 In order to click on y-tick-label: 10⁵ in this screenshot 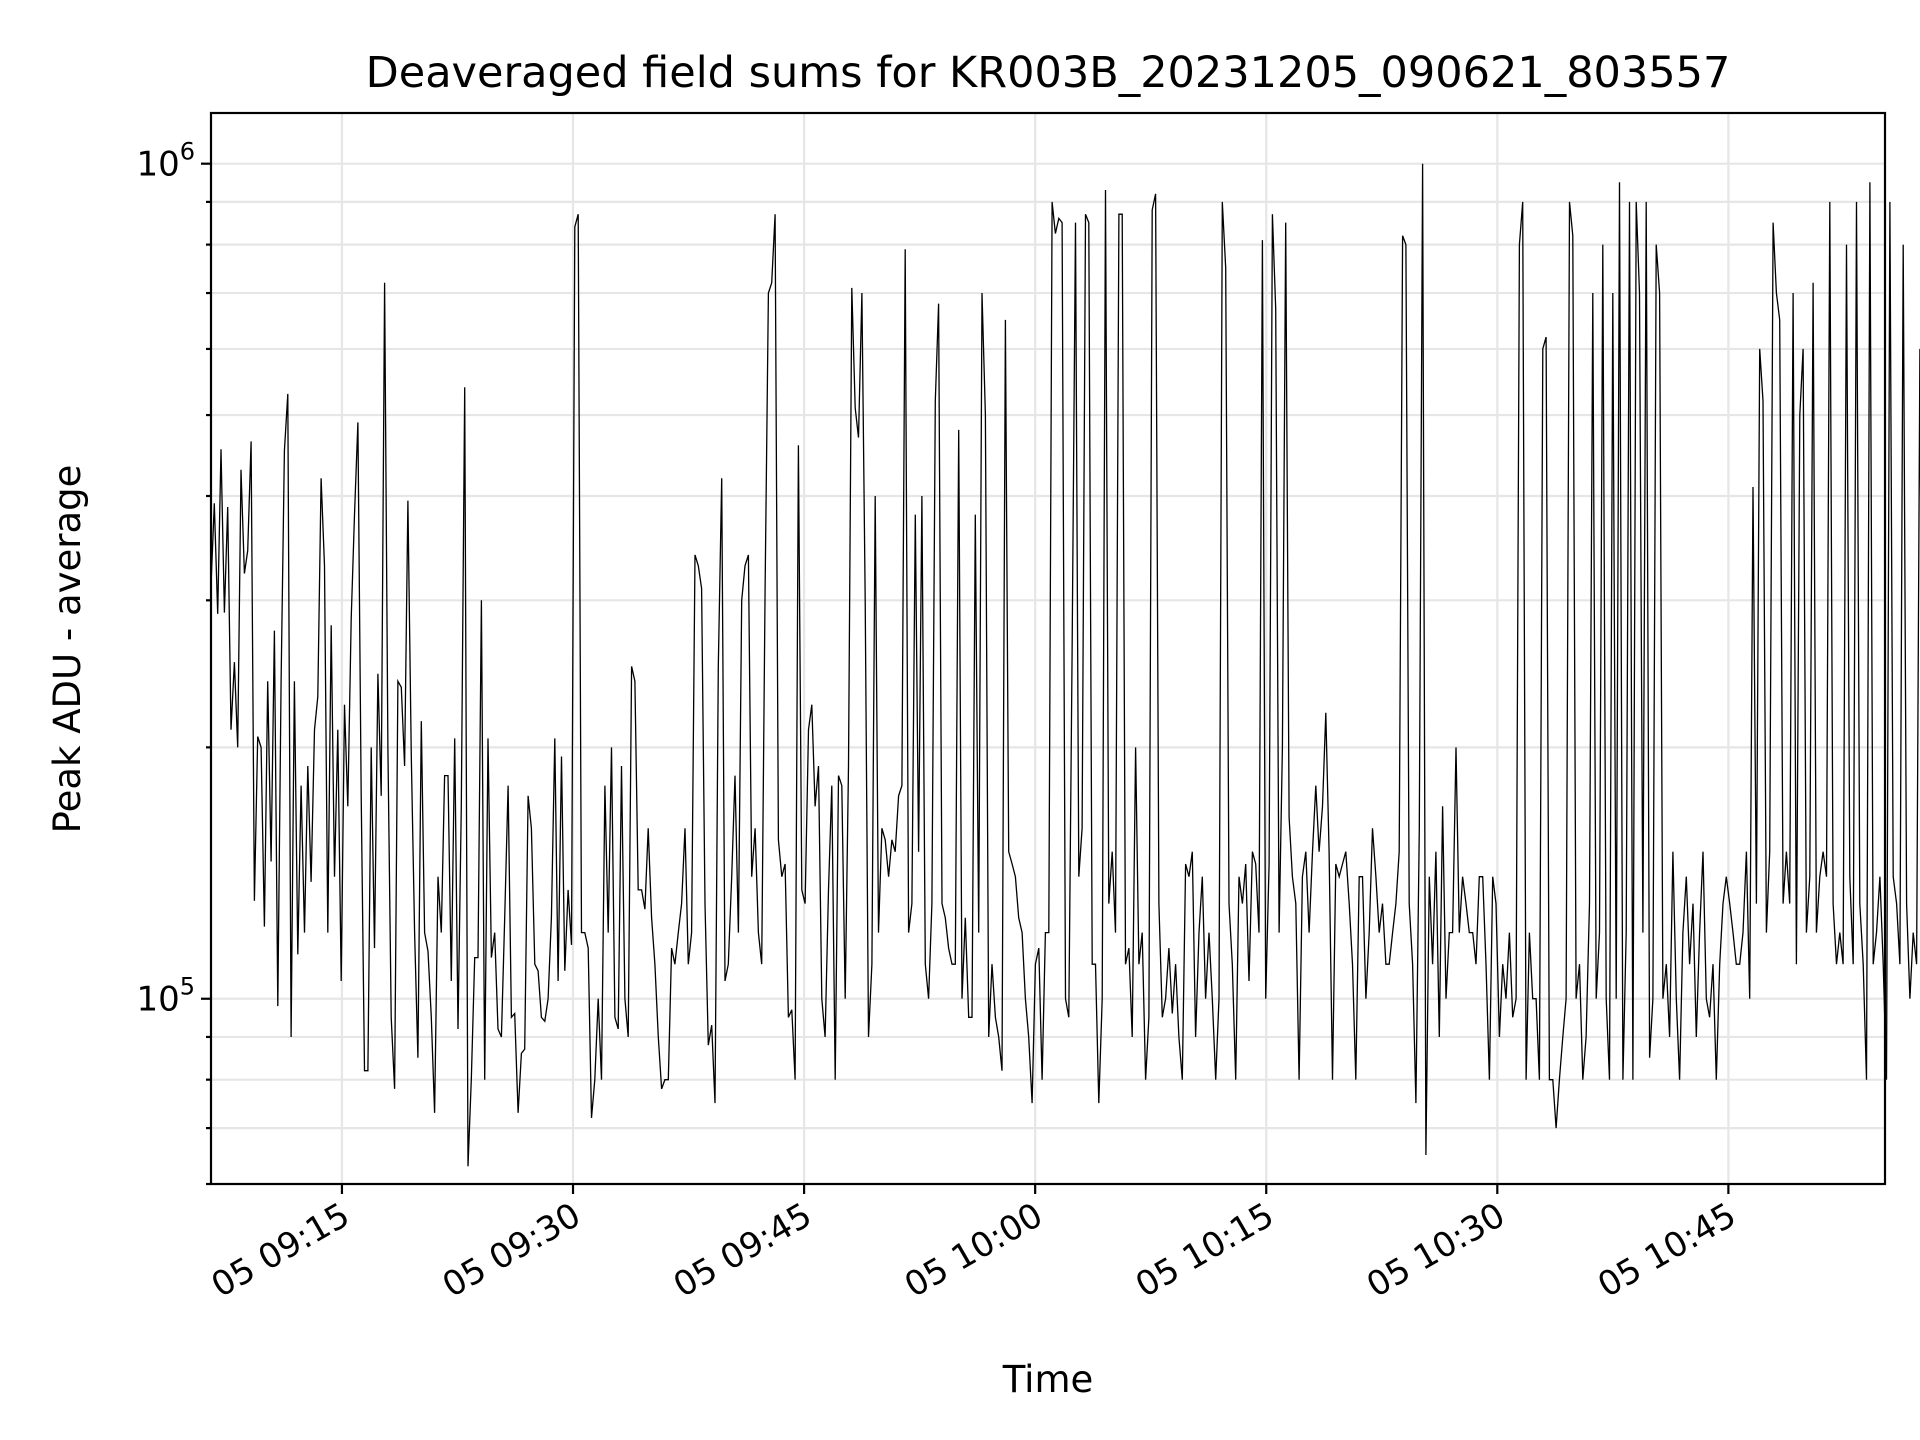, I will do `click(165, 996)`.